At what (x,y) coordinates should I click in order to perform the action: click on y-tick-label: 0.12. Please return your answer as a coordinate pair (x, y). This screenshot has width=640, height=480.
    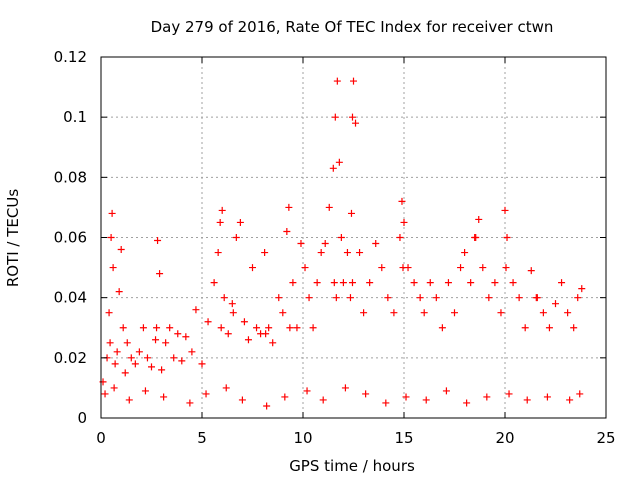
    Looking at the image, I should click on (70, 57).